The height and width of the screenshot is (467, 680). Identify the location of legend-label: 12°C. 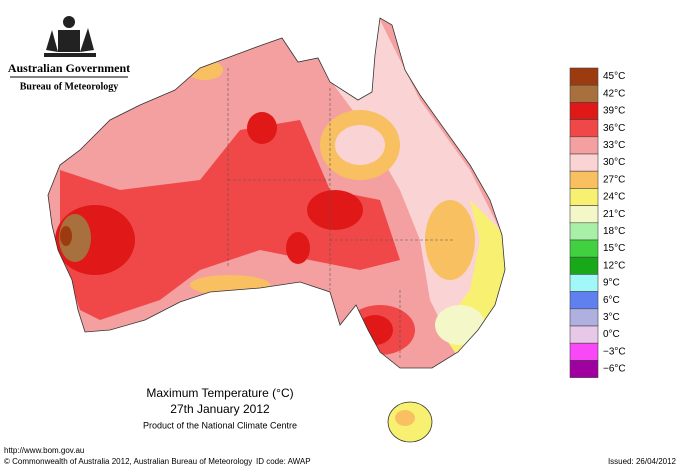
(614, 265).